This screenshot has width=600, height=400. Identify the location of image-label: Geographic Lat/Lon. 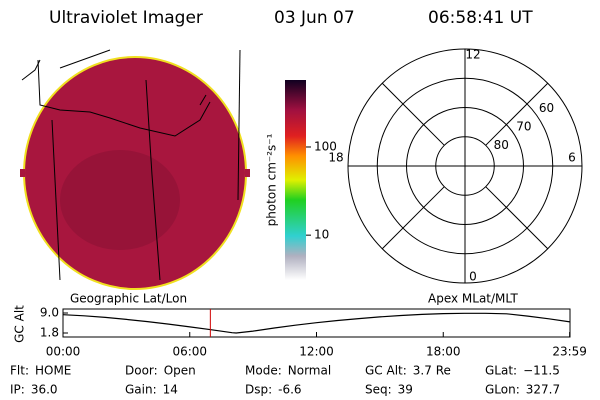
(128, 299).